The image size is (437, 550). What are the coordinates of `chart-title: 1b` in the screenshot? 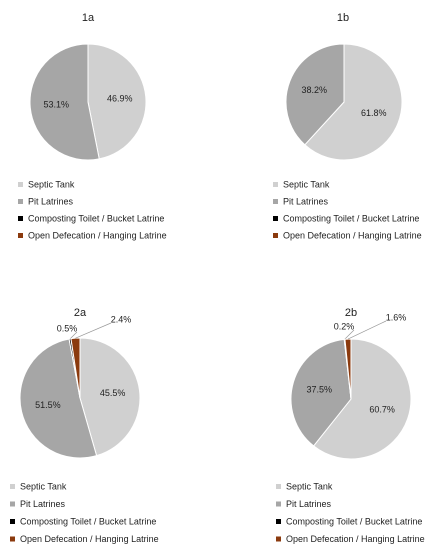 It's located at (343, 18).